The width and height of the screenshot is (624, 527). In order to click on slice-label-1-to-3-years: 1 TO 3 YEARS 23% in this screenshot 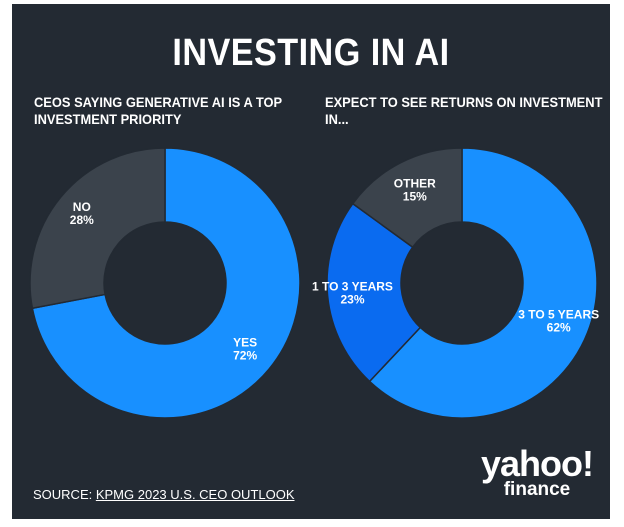, I will do `click(352, 292)`.